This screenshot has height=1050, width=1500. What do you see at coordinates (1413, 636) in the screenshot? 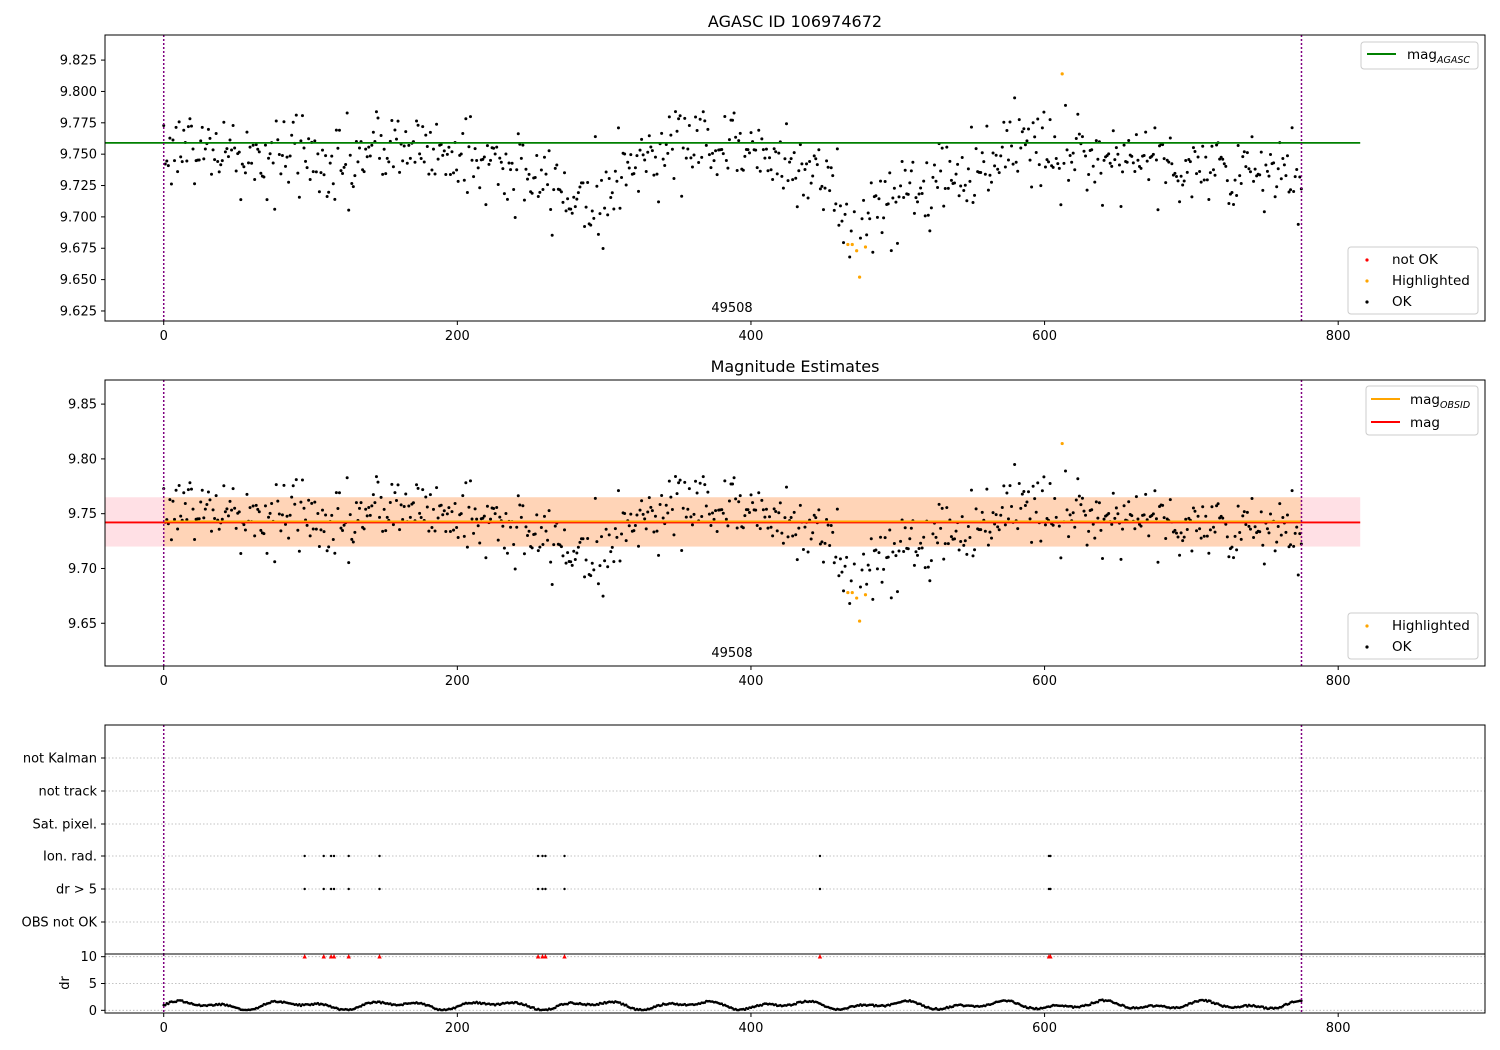
I see `legend-markers: Highlighted OK` at bounding box center [1413, 636].